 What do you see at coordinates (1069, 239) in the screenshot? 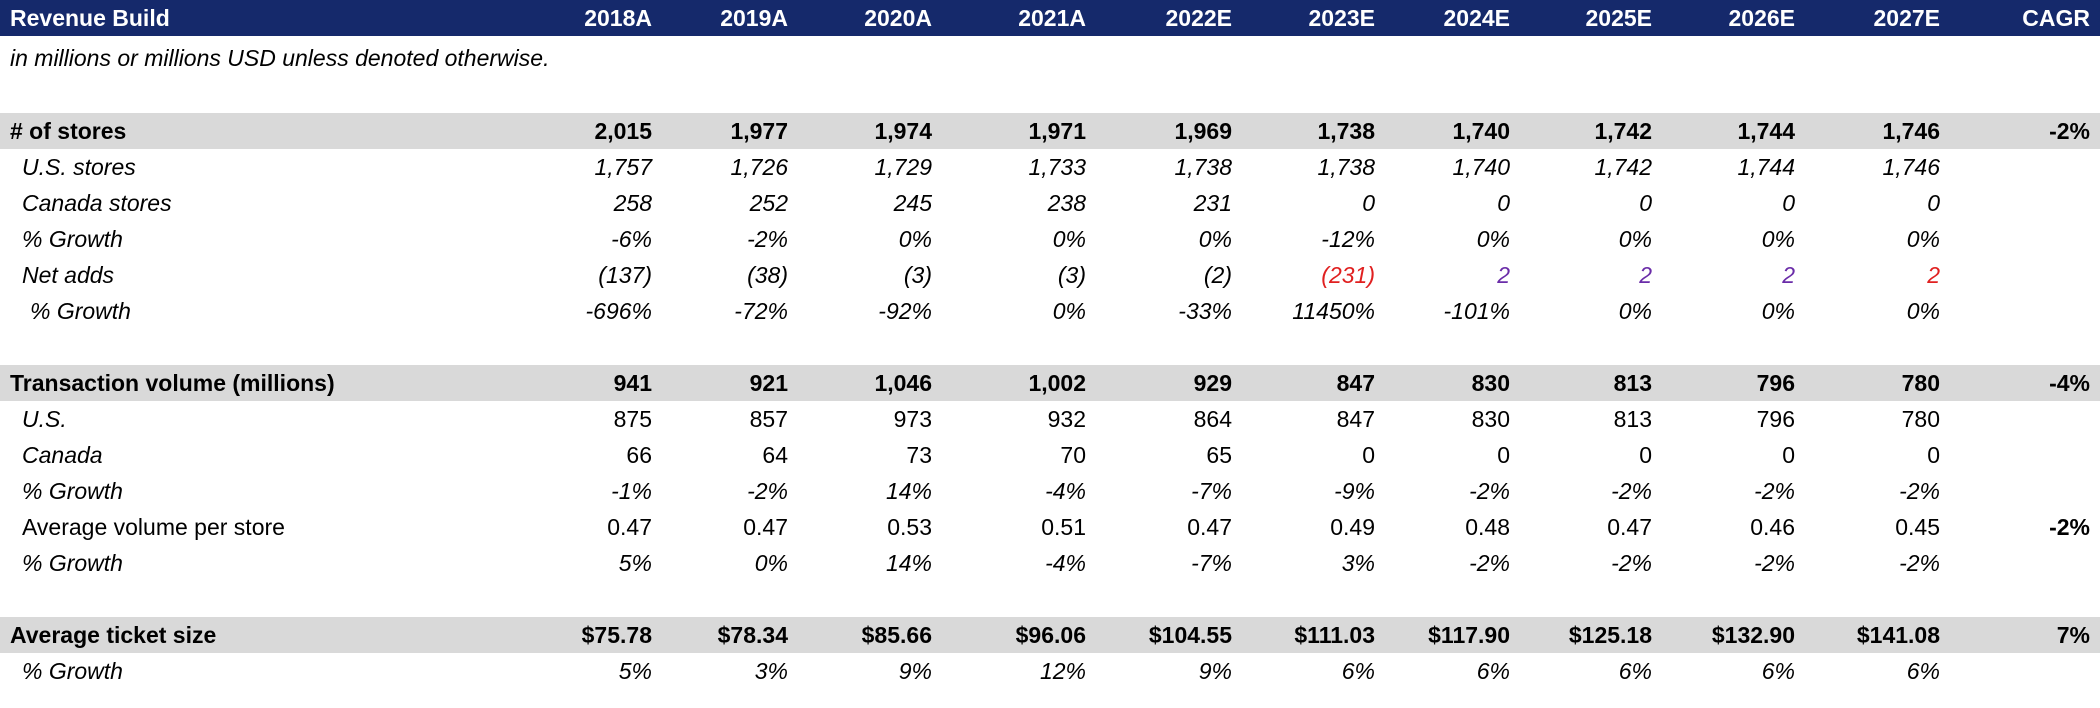
I see `cell-2021a: 0%` at bounding box center [1069, 239].